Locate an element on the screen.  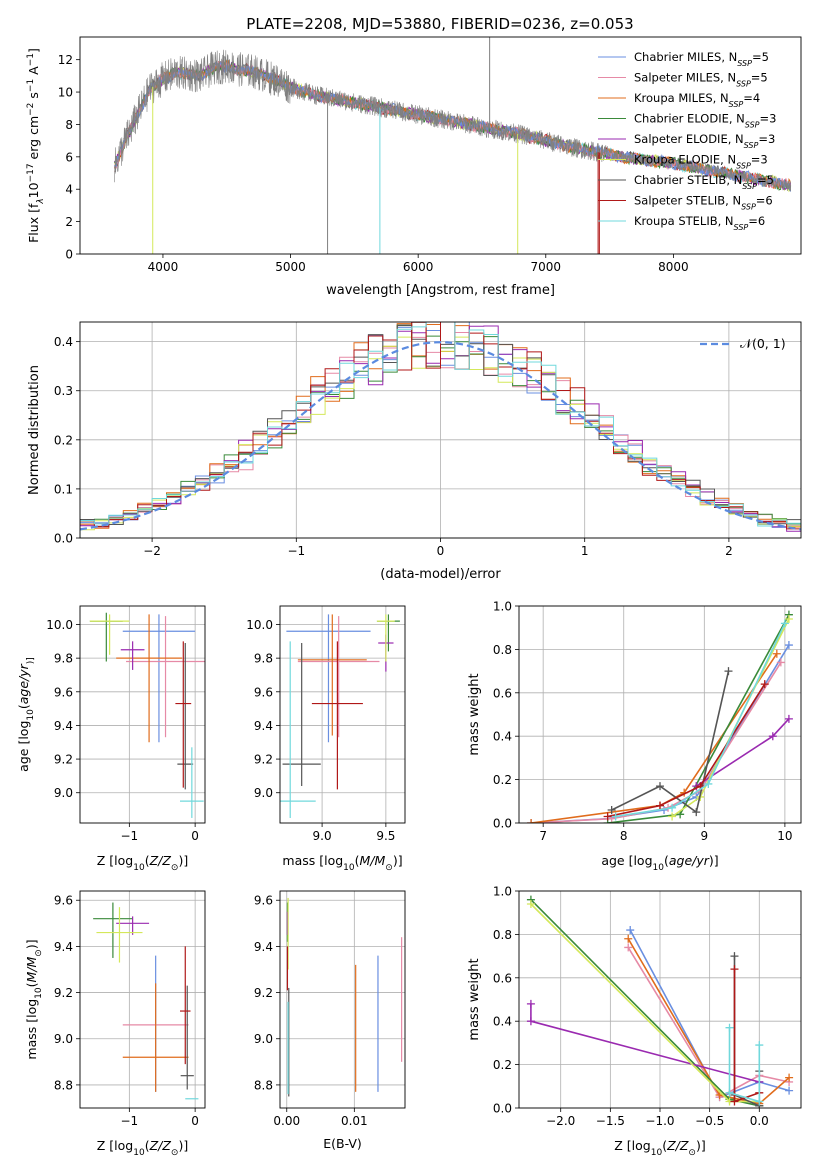
legend-label-count: =4 is located at coordinates (751, 98).